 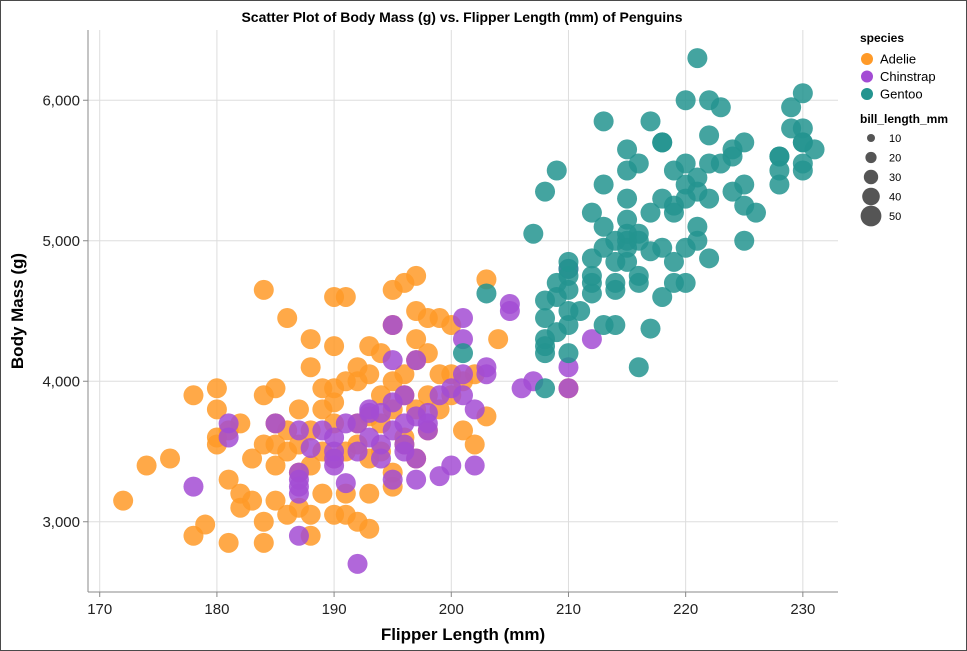 What do you see at coordinates (216, 609) in the screenshot?
I see `x-tick-label: 180` at bounding box center [216, 609].